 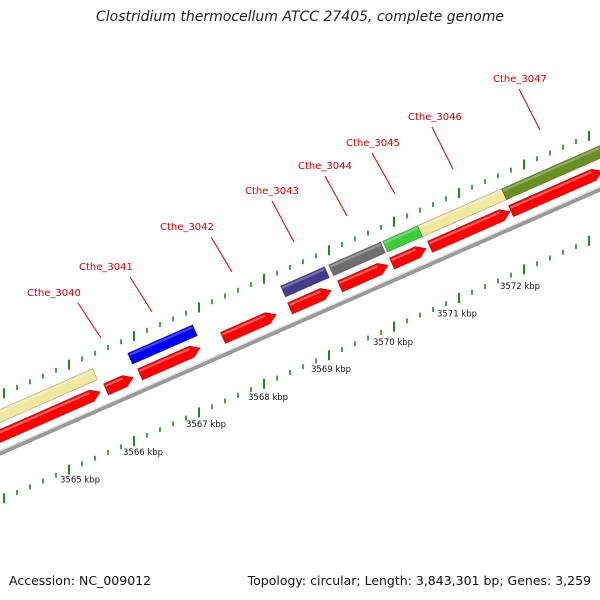 I want to click on kbp-label: 3567 kbp, so click(x=206, y=425).